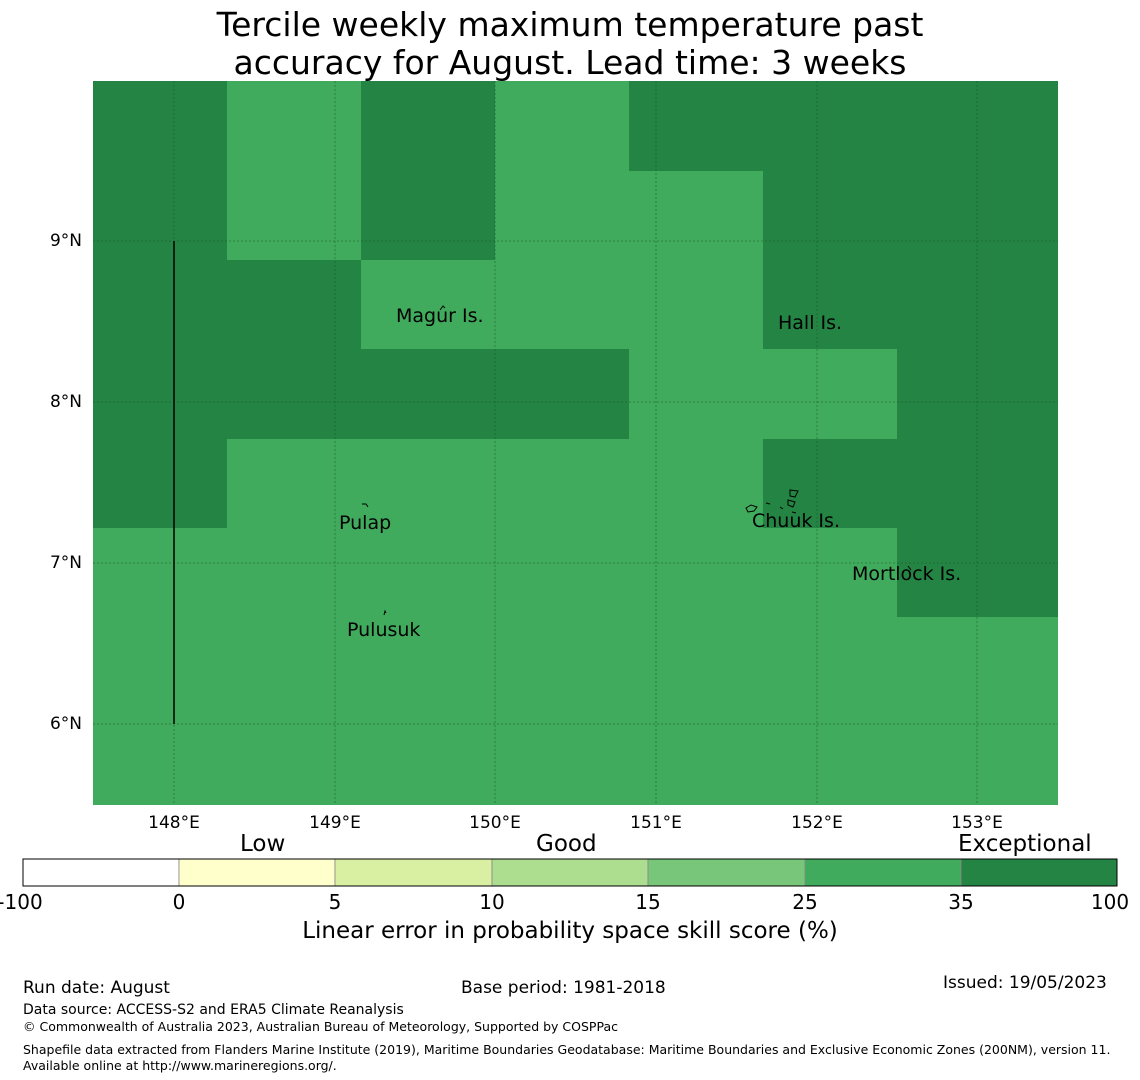 The width and height of the screenshot is (1140, 1080). What do you see at coordinates (335, 823) in the screenshot?
I see `lon-tick-label: 149°E` at bounding box center [335, 823].